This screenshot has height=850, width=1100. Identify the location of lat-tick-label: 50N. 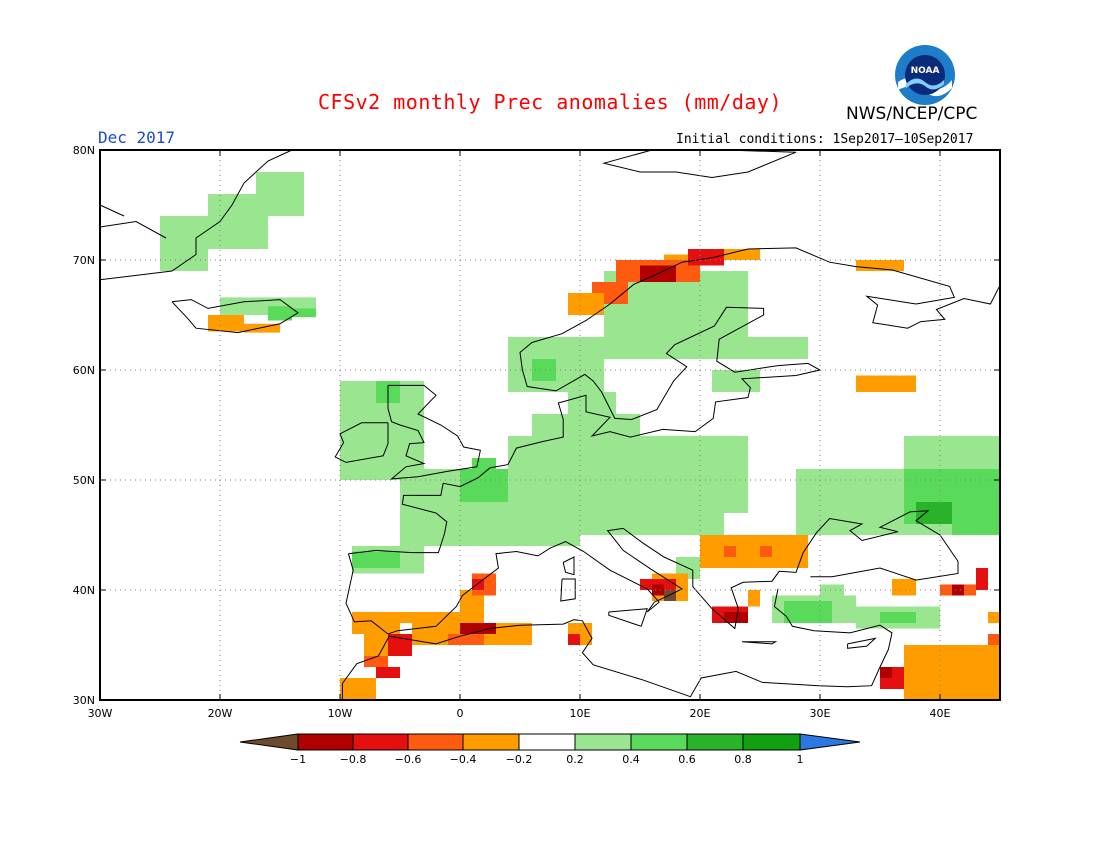
(84, 480).